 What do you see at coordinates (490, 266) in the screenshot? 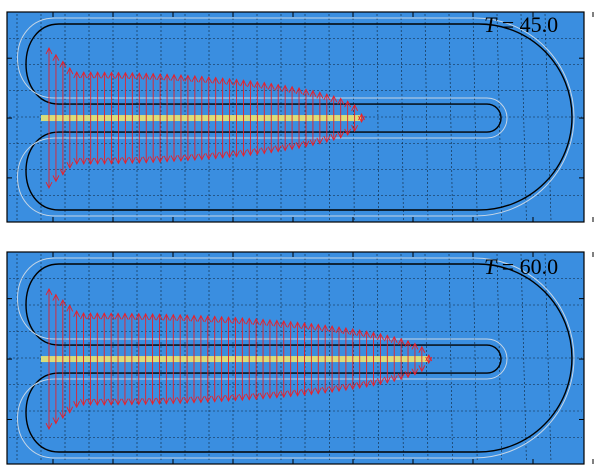
I see `panel-bottom-time-var: T` at bounding box center [490, 266].